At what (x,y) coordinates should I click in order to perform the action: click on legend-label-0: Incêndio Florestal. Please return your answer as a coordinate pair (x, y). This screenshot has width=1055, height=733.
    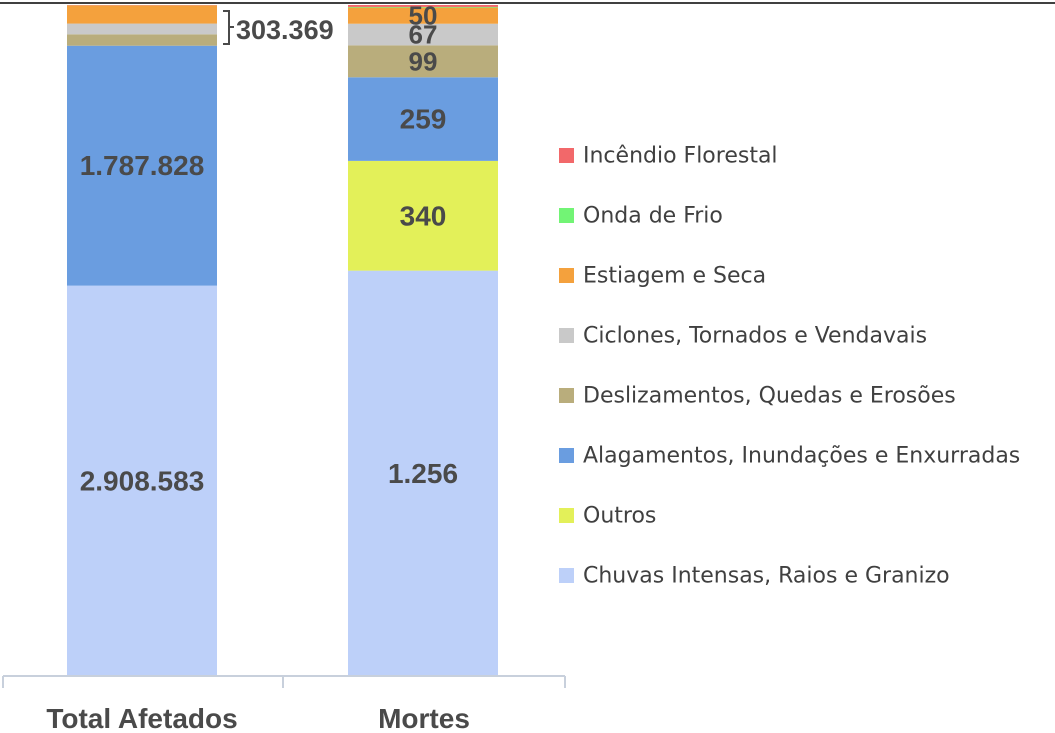
    Looking at the image, I should click on (680, 156).